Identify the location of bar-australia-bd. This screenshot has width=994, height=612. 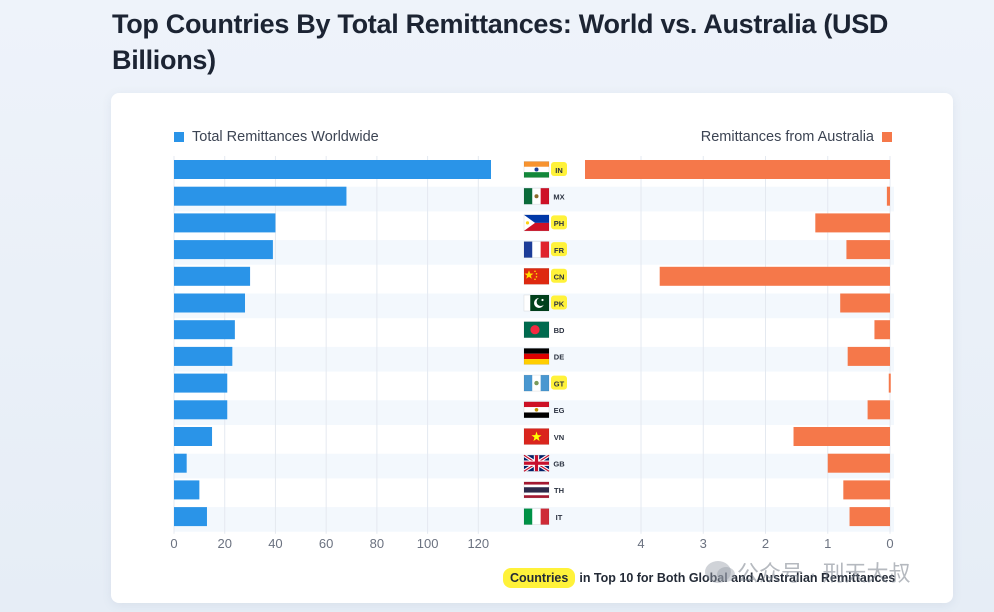
(882, 330).